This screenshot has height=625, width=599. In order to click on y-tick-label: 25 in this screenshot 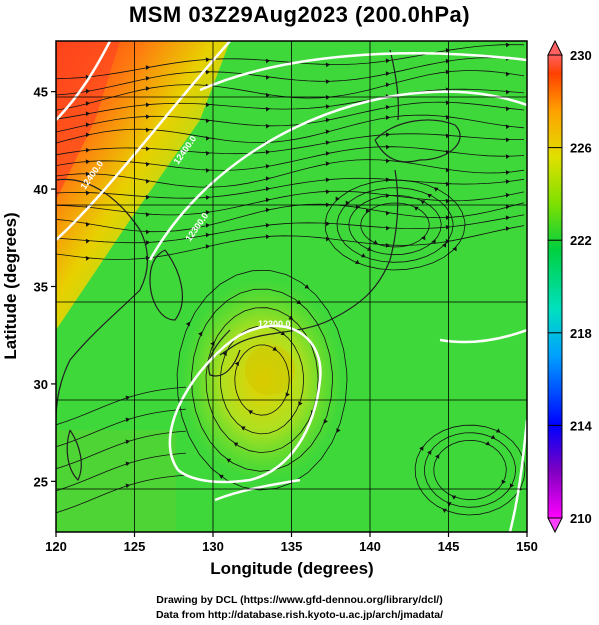, I will do `click(41, 481)`.